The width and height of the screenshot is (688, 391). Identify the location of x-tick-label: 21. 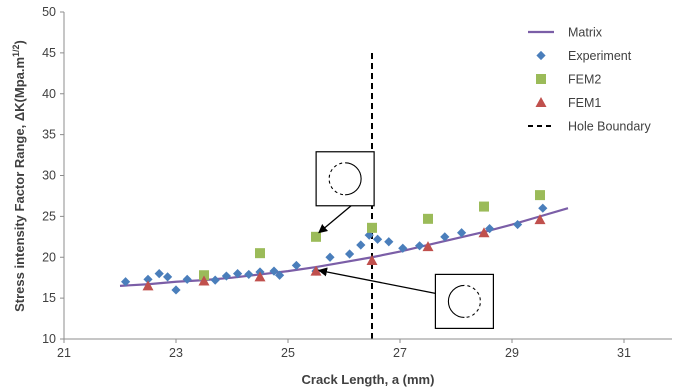
(64, 353).